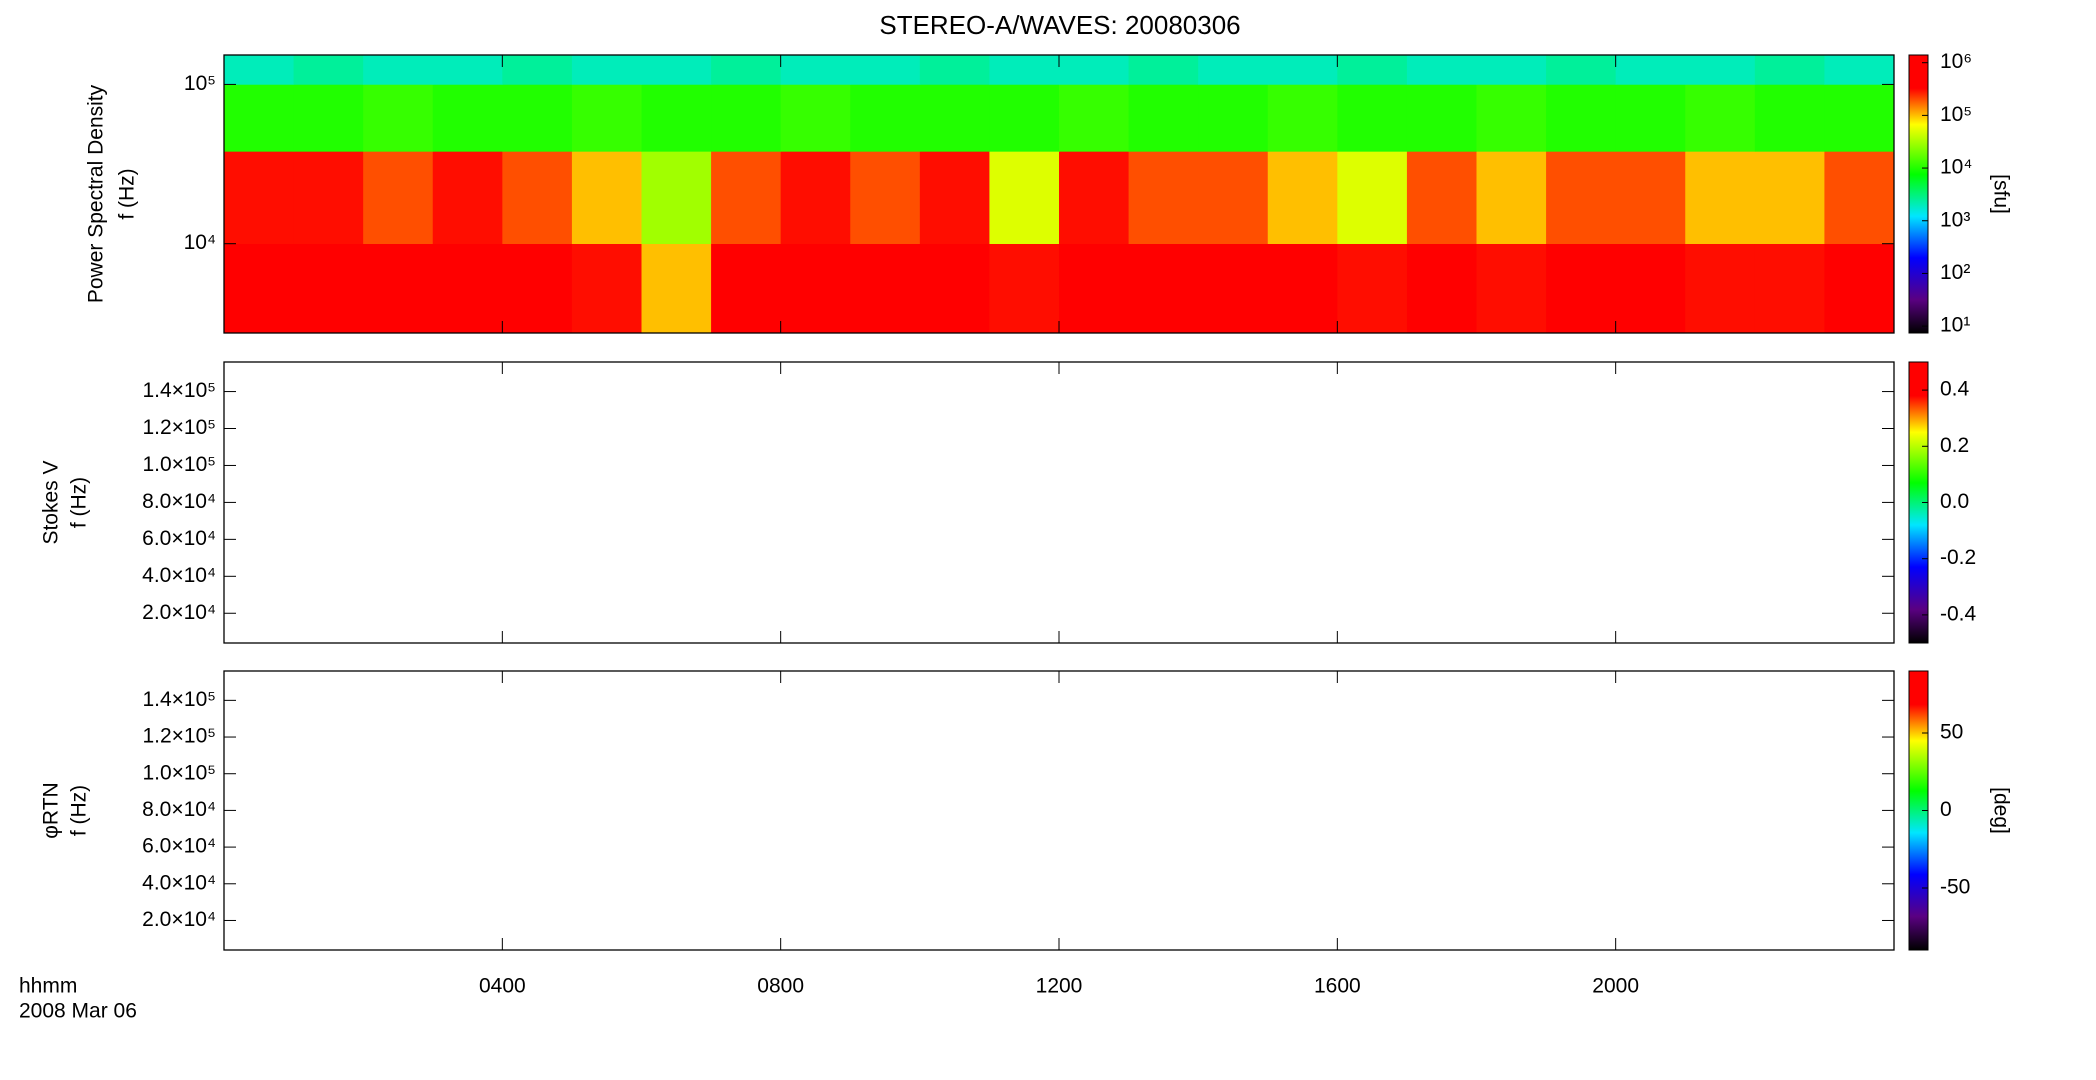 The height and width of the screenshot is (1080, 2096). Describe the element at coordinates (1955, 325) in the screenshot. I see `colorbar-tick-label: 10¹` at that location.